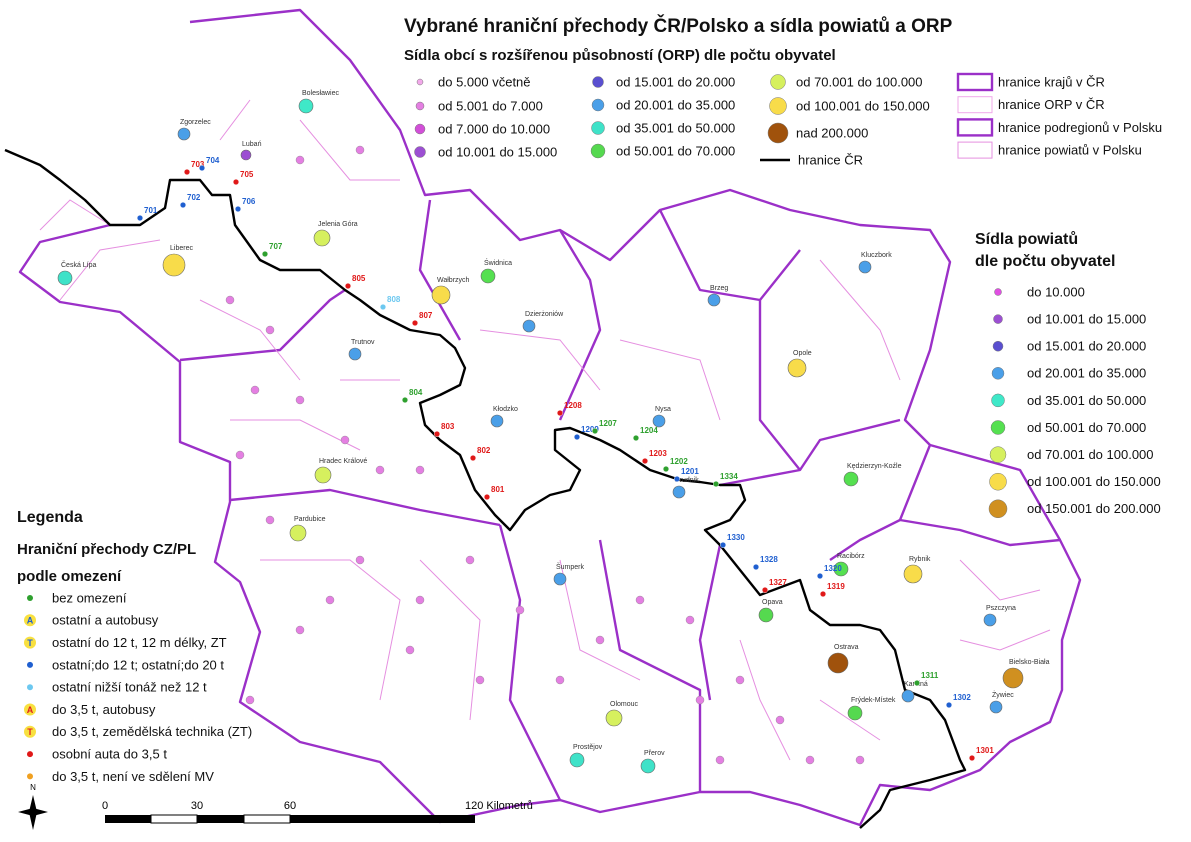  I want to click on crossing-label: 808, so click(394, 299).